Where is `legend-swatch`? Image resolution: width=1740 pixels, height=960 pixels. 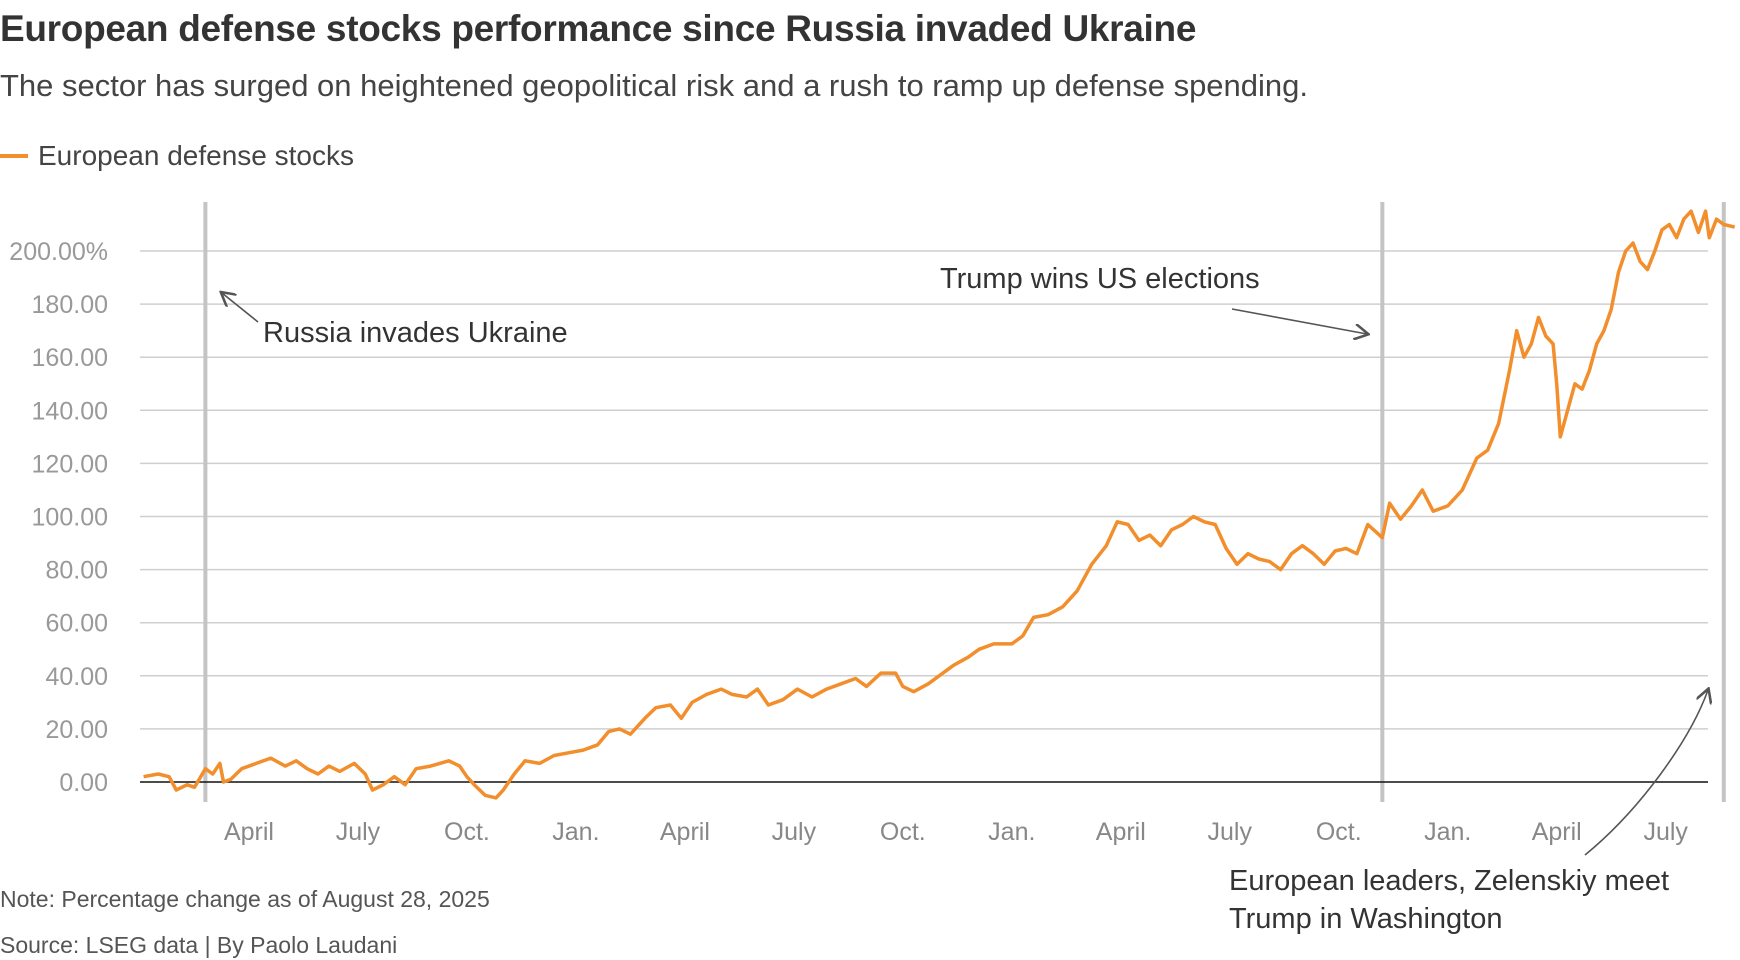
legend-swatch is located at coordinates (14, 156).